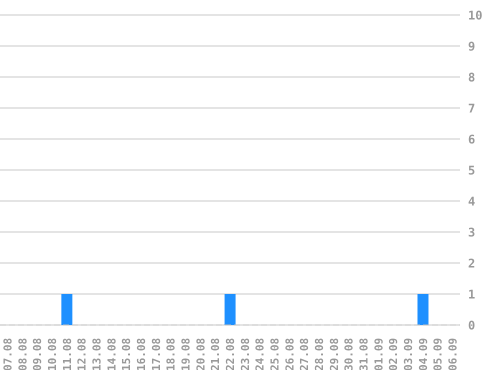  Describe the element at coordinates (472, 294) in the screenshot. I see `y-tick-label: 1` at that location.